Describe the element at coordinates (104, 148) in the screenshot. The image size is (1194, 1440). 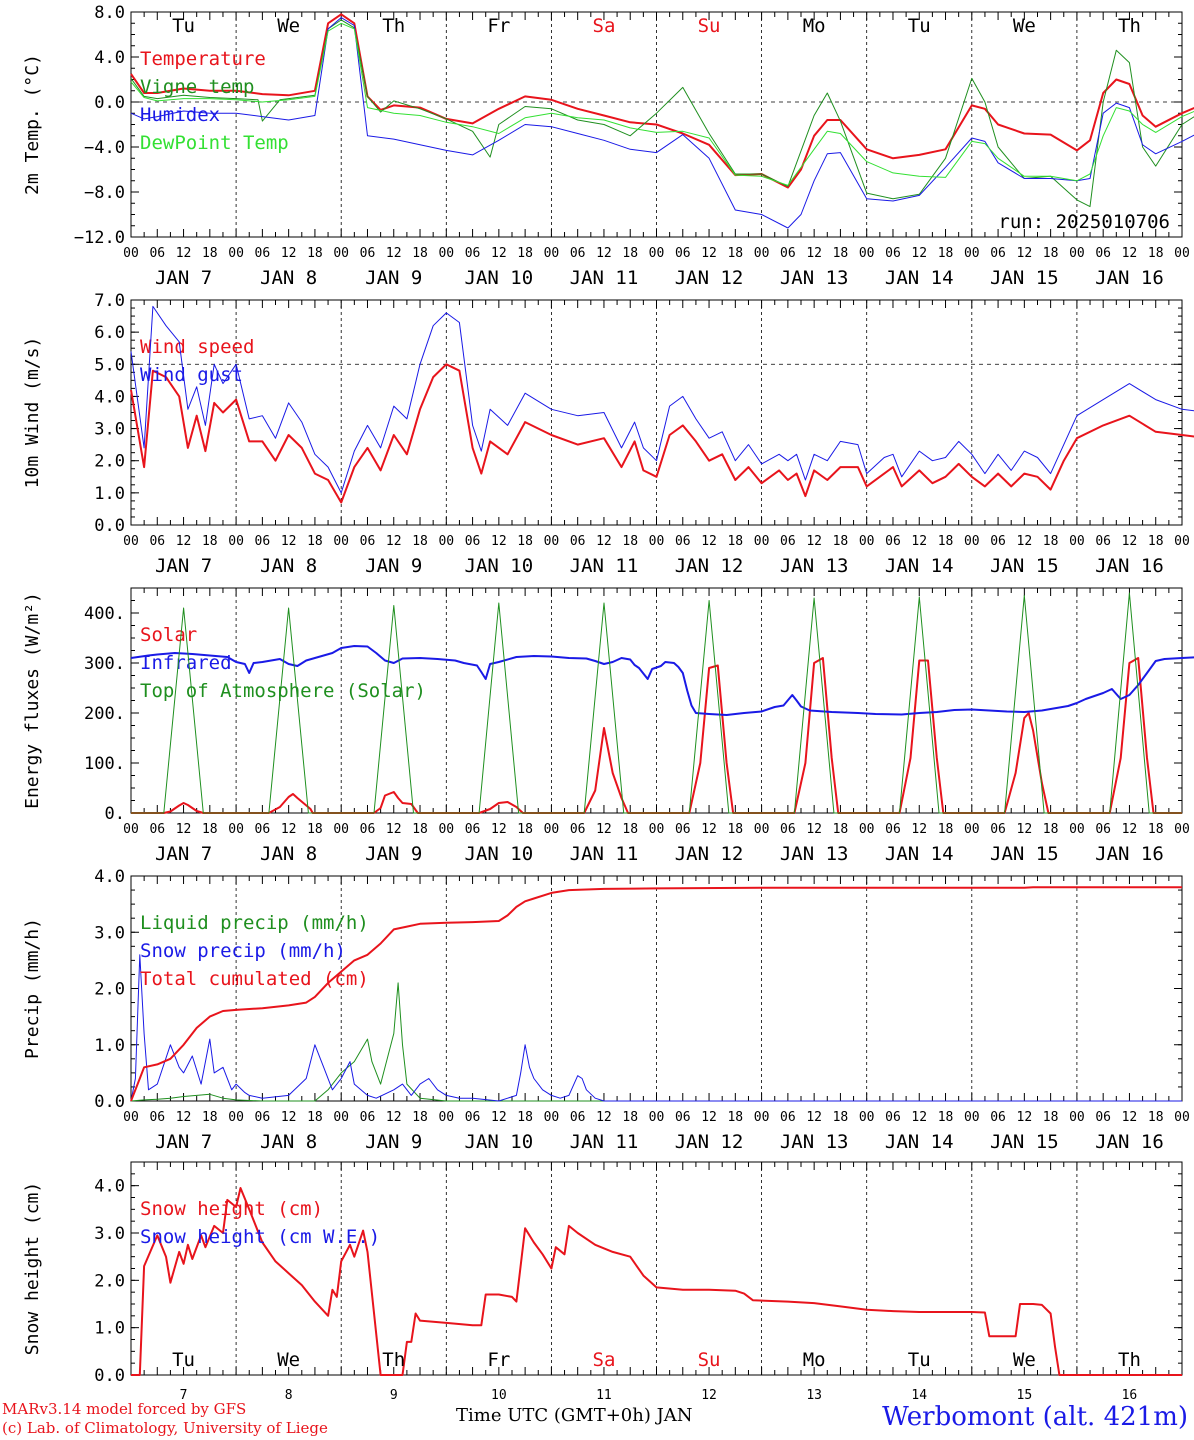
I see `y-tick-label: −4.0` at that location.